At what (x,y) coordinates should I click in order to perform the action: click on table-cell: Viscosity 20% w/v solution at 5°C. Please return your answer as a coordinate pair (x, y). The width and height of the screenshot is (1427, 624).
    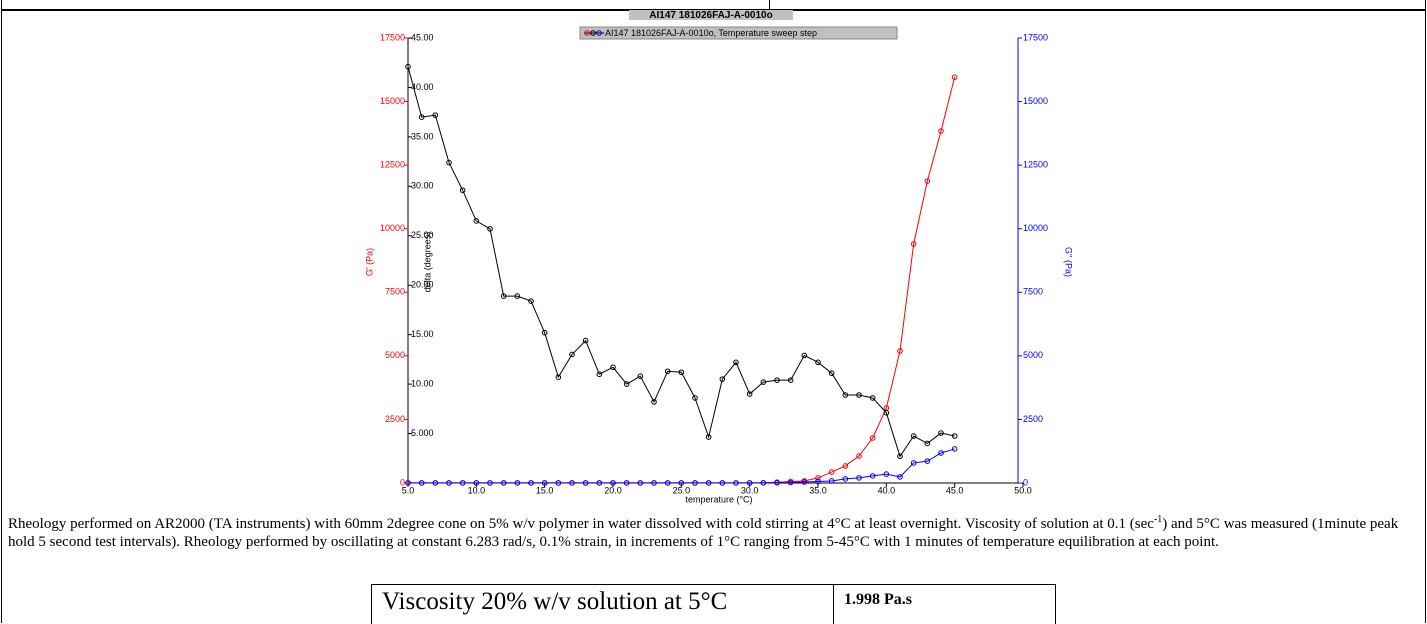
    Looking at the image, I should click on (602, 604).